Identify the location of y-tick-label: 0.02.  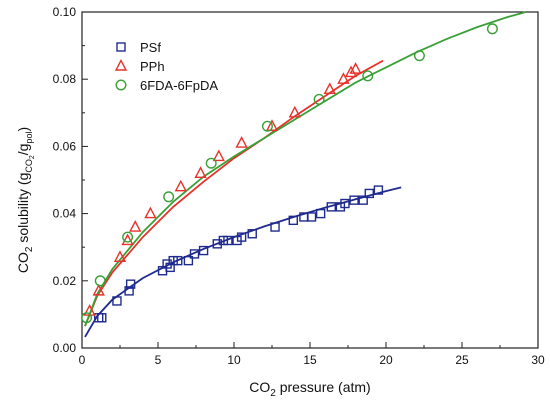
(65, 281).